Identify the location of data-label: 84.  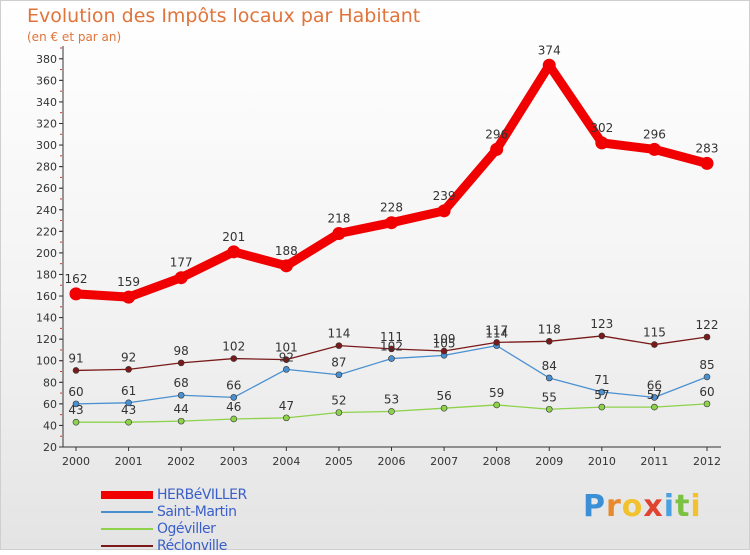
(549, 366).